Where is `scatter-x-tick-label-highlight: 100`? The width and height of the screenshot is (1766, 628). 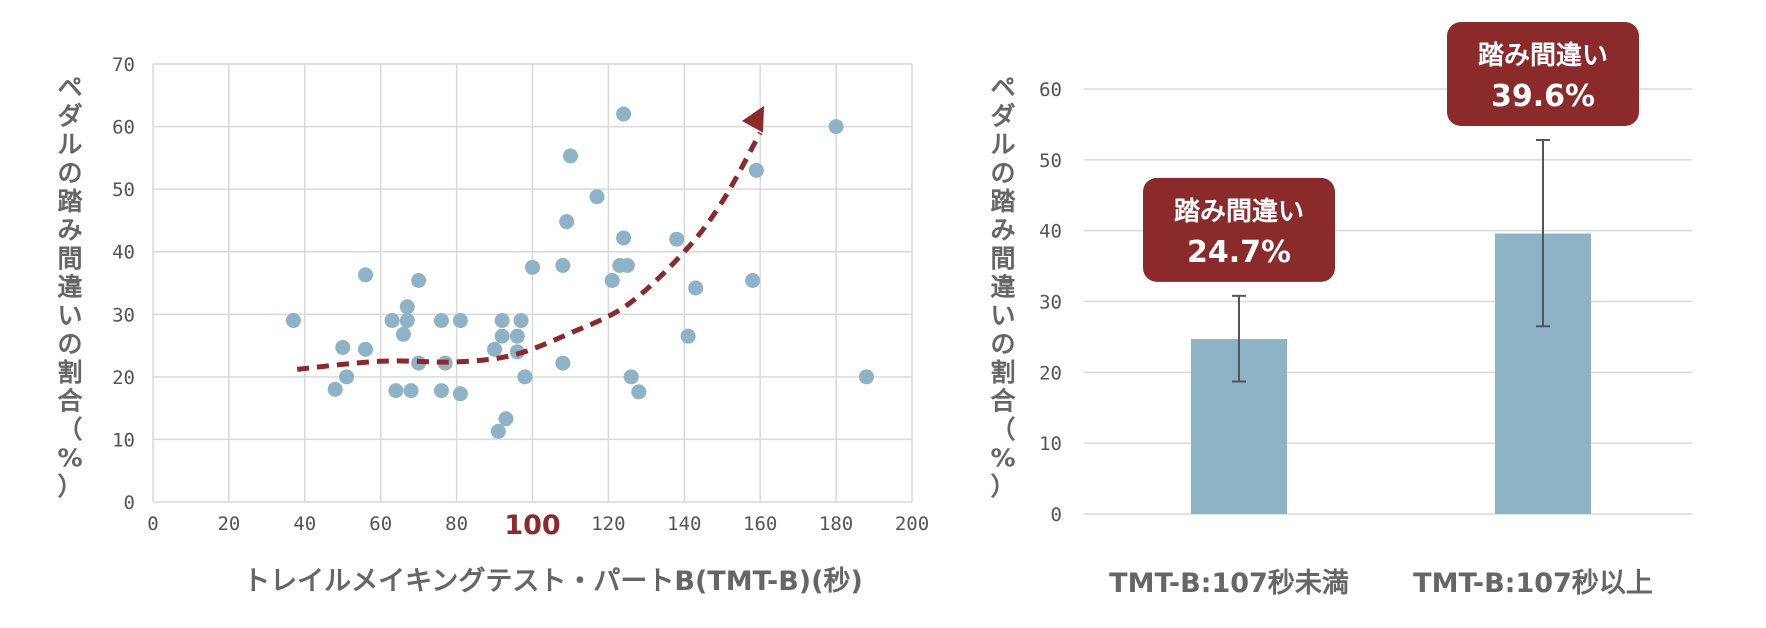
scatter-x-tick-label-highlight: 100 is located at coordinates (532, 525).